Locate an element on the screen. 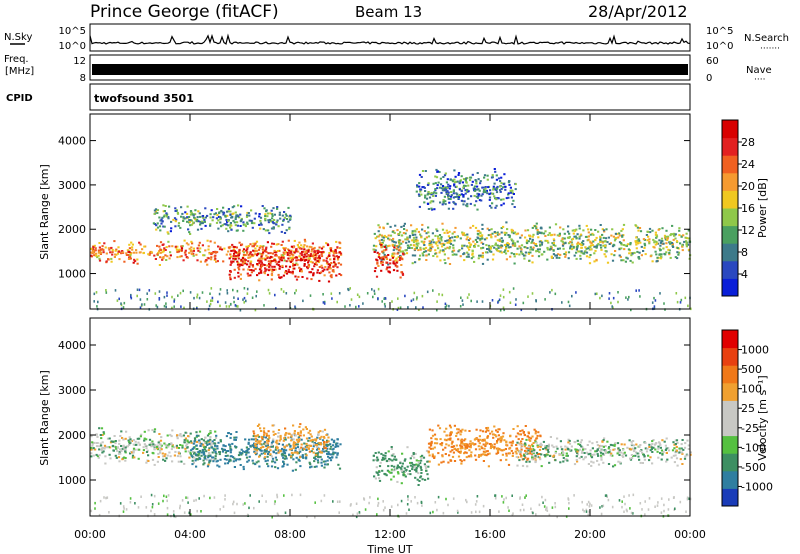 The width and height of the screenshot is (800, 554). noise-right-tick-top: 10^5 is located at coordinates (719, 31).